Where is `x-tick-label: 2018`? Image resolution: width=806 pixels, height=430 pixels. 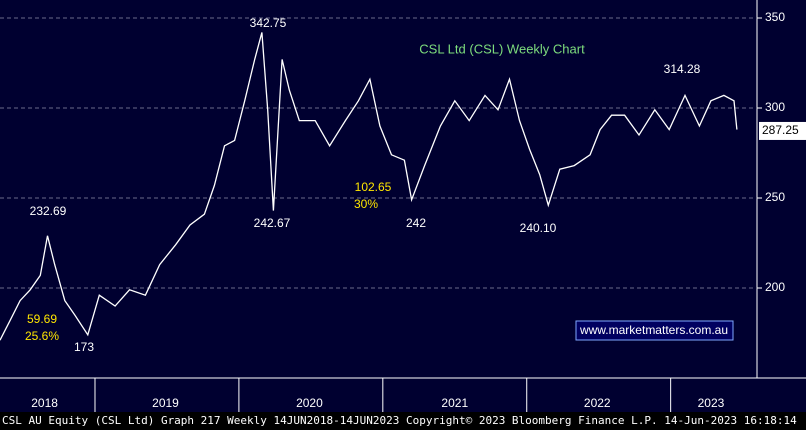 x-tick-label: 2018 is located at coordinates (44, 403).